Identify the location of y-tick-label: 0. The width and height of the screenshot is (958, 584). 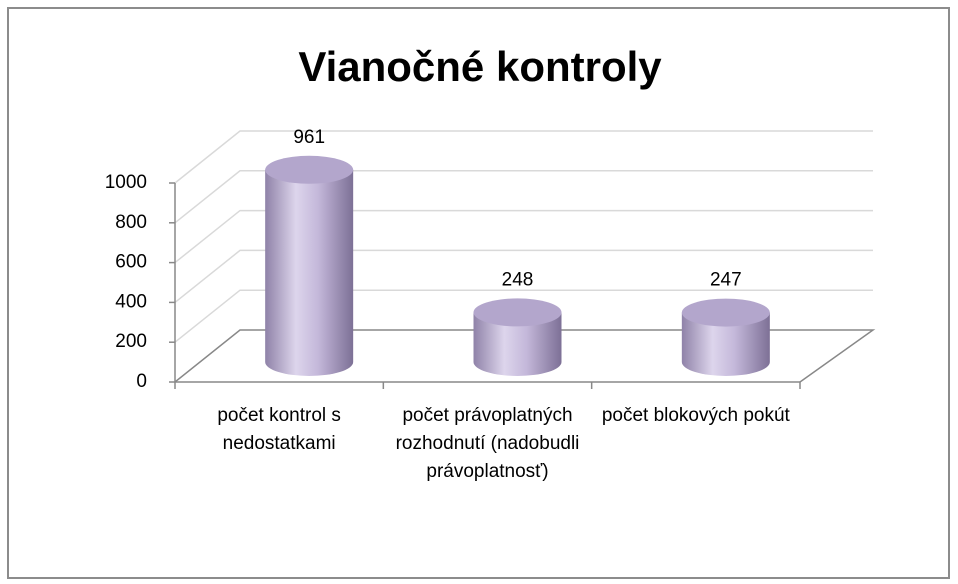
(141, 381).